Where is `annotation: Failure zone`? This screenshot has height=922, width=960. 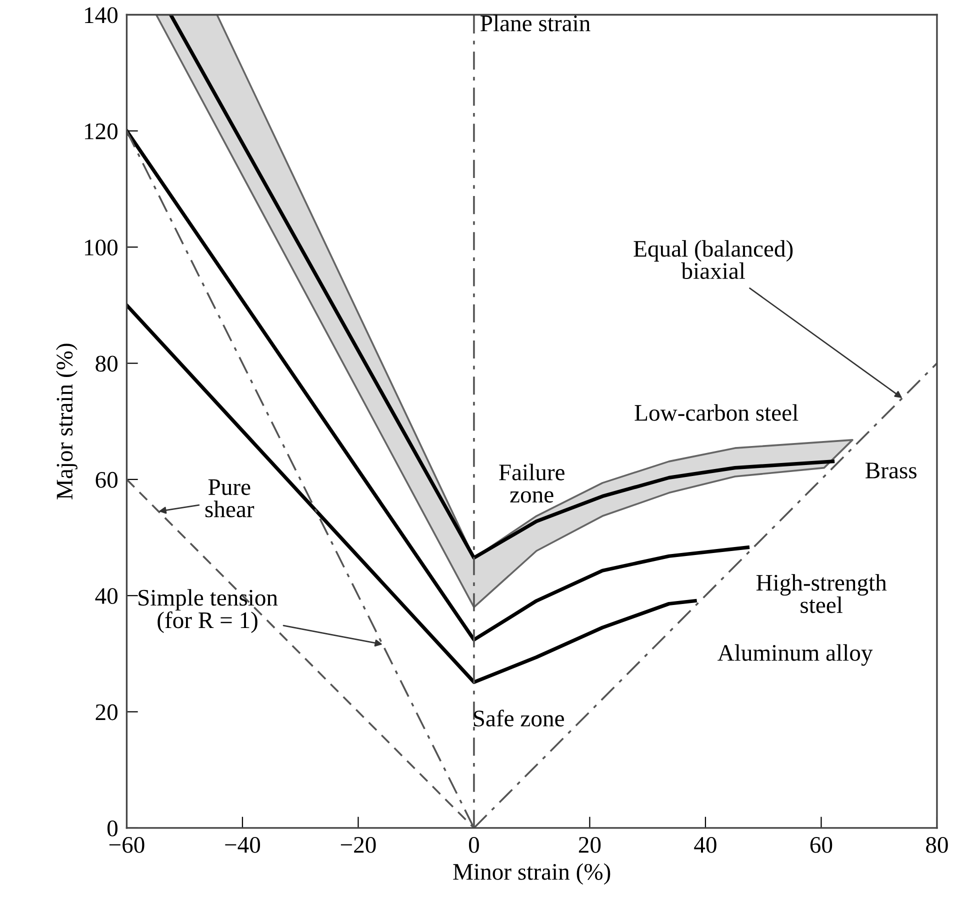
annotation: Failure zone is located at coordinates (531, 483).